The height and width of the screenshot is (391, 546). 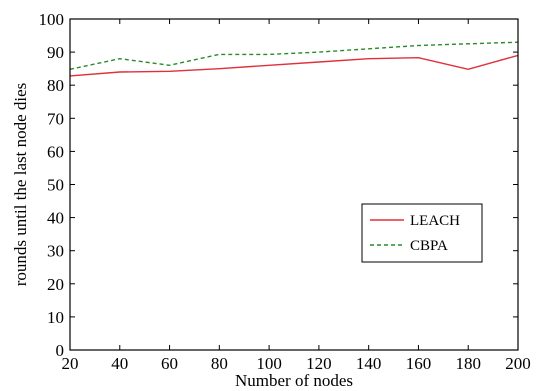 I want to click on legend-label-cbpa: CBPA, so click(x=429, y=246).